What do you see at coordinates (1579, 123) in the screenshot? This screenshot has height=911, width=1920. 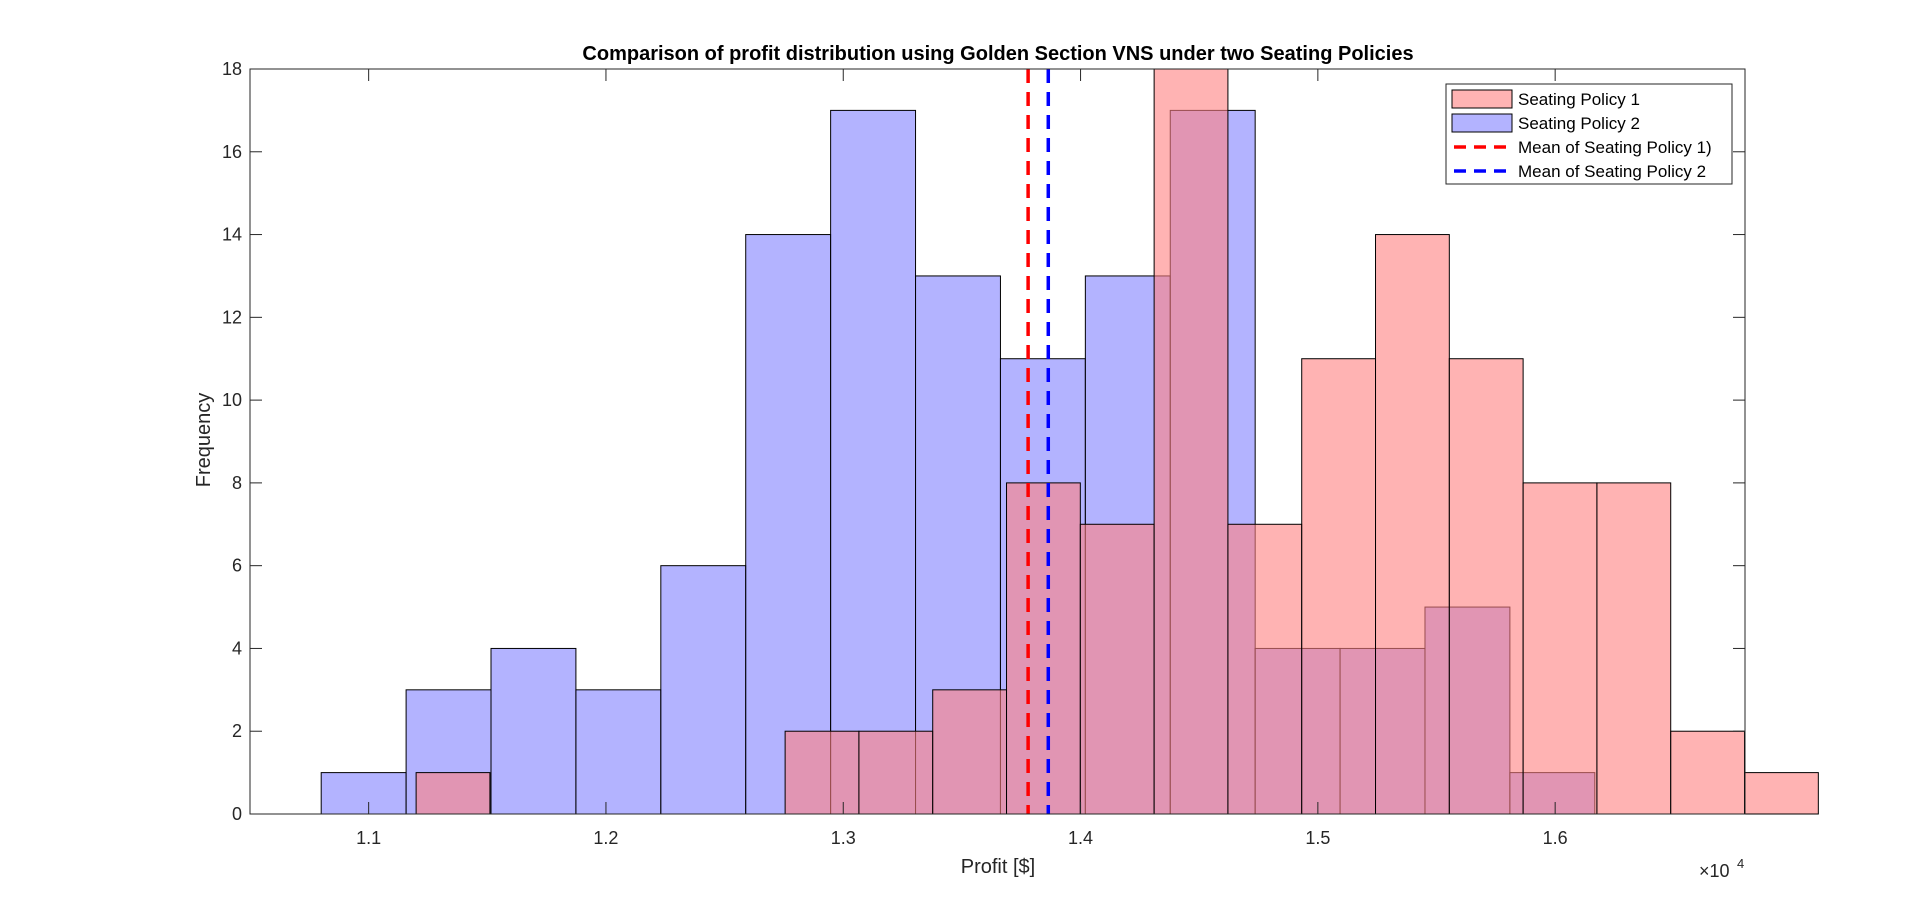 I see `legend-label-2: Seating Policy 2` at bounding box center [1579, 123].